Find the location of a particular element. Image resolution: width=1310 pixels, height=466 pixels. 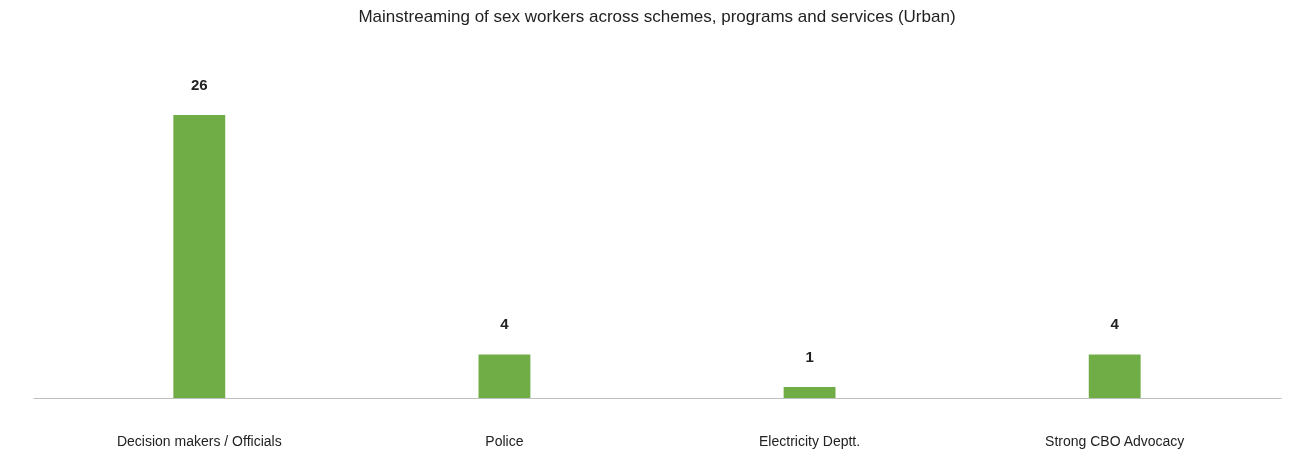

x-tick-label: Electricity Deptt. is located at coordinates (810, 440).